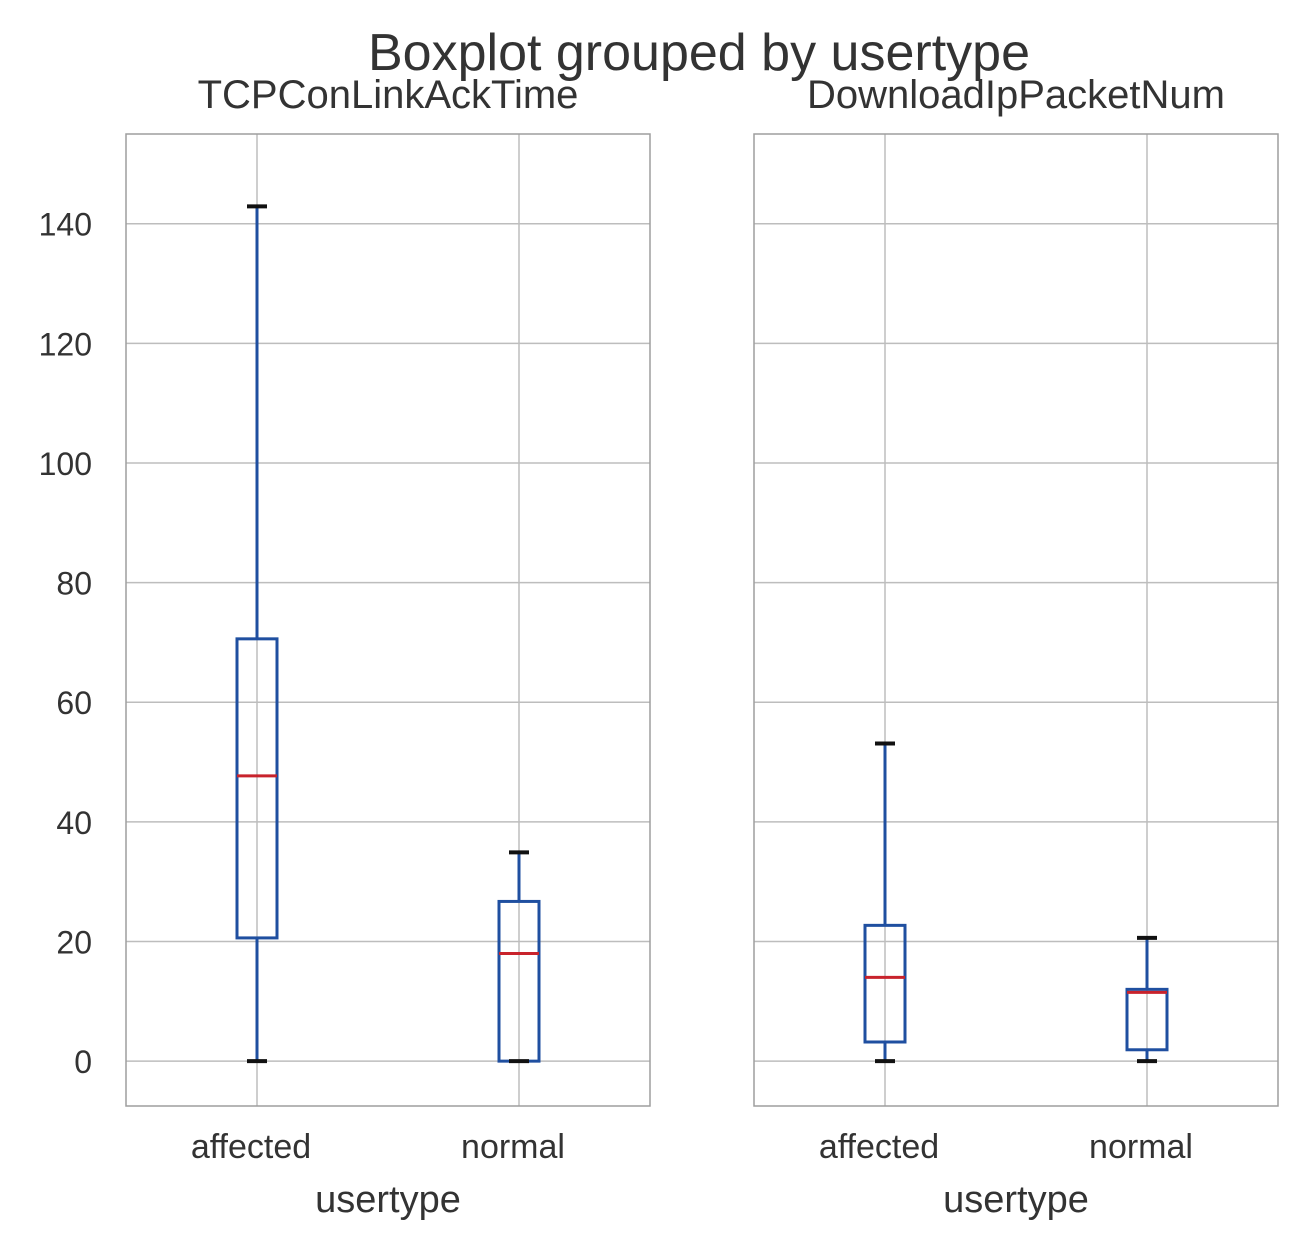  I want to click on y-tick-label: 0, so click(83, 1062).